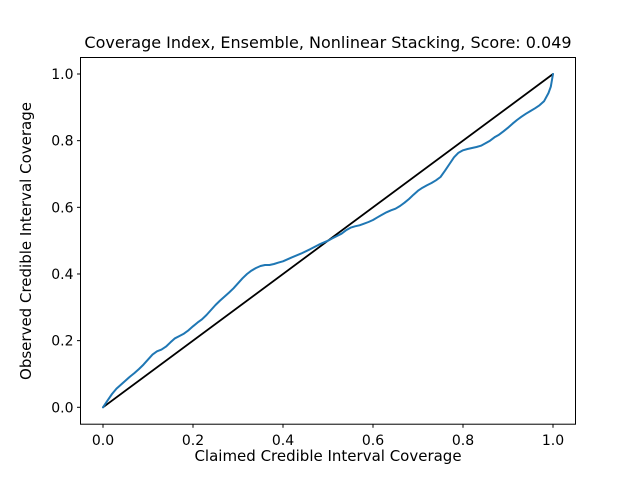  What do you see at coordinates (193, 441) in the screenshot?
I see `x-tick-label: 0.2` at bounding box center [193, 441].